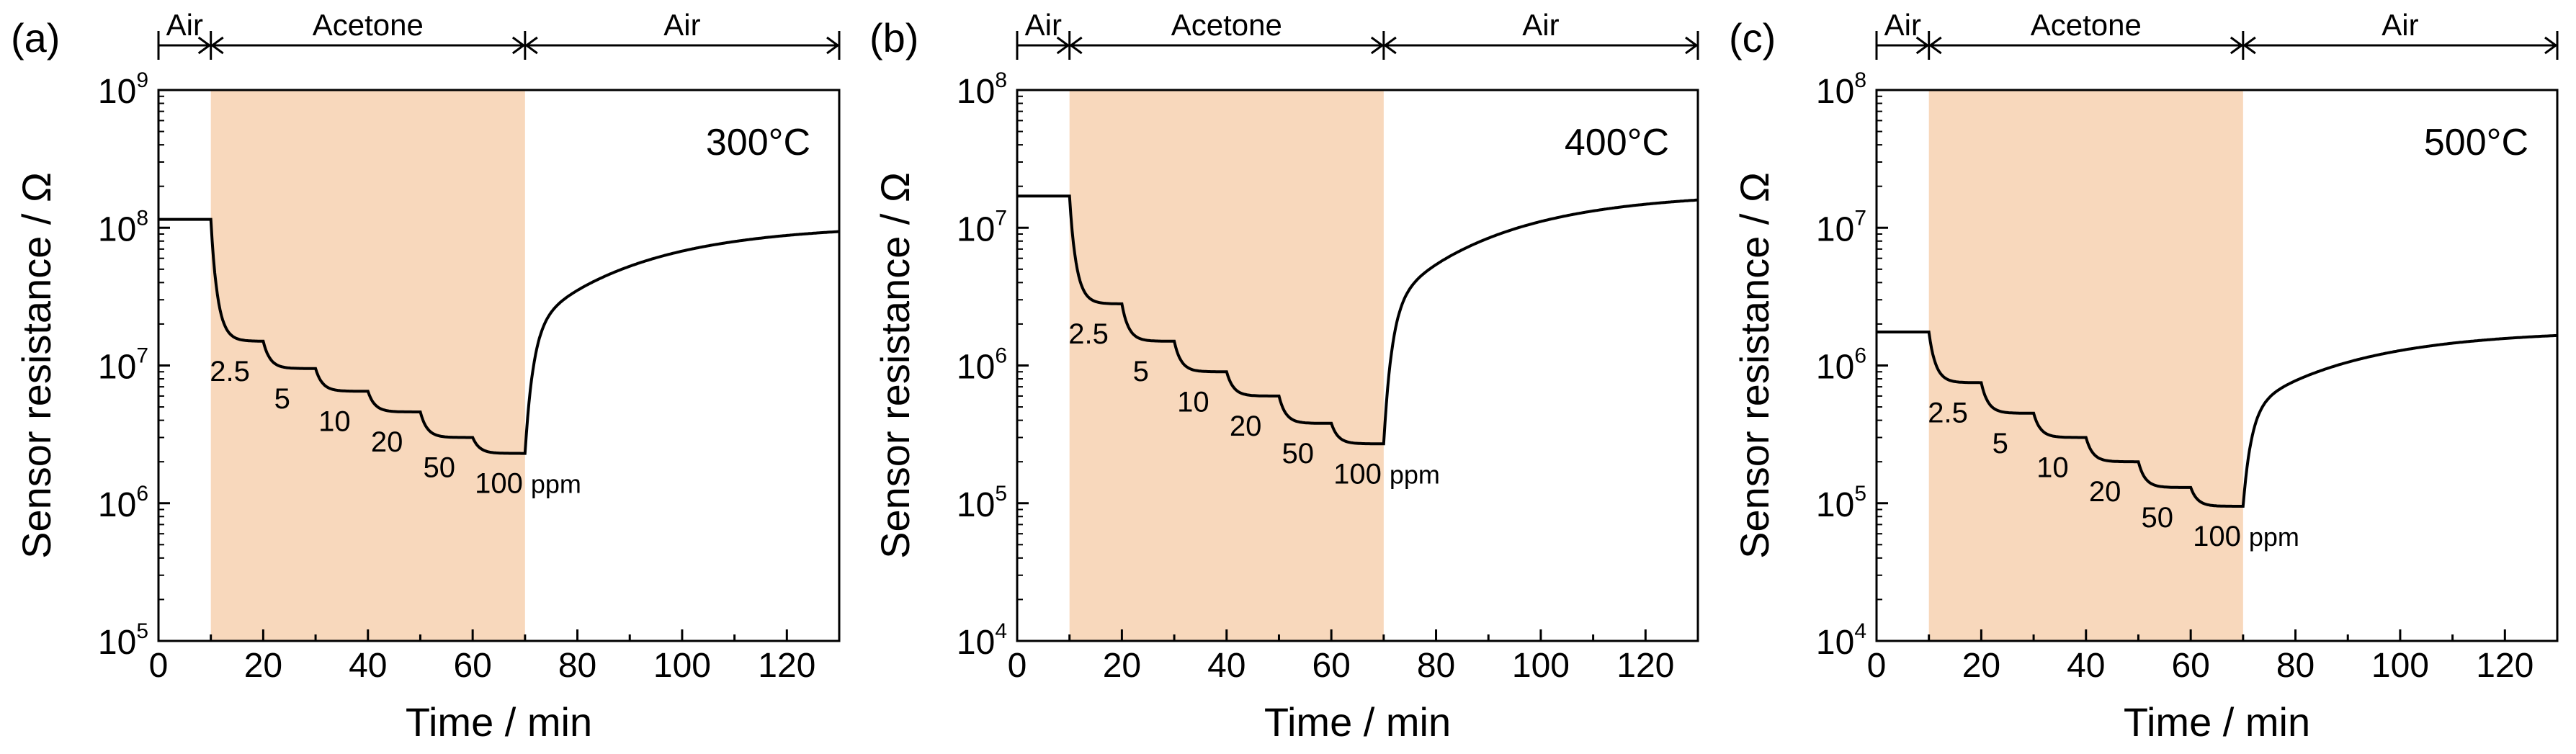  What do you see at coordinates (1001, 631) in the screenshot?
I see `y-tick-exponent: 4` at bounding box center [1001, 631].